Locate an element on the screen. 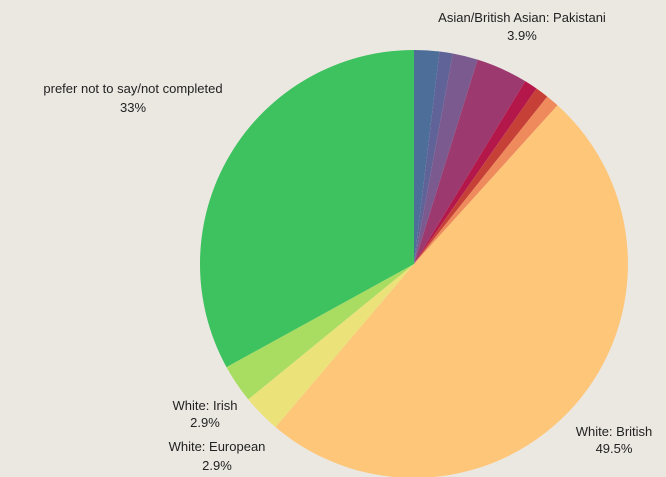  label-white-european: White: European 2.9% is located at coordinates (217, 456).